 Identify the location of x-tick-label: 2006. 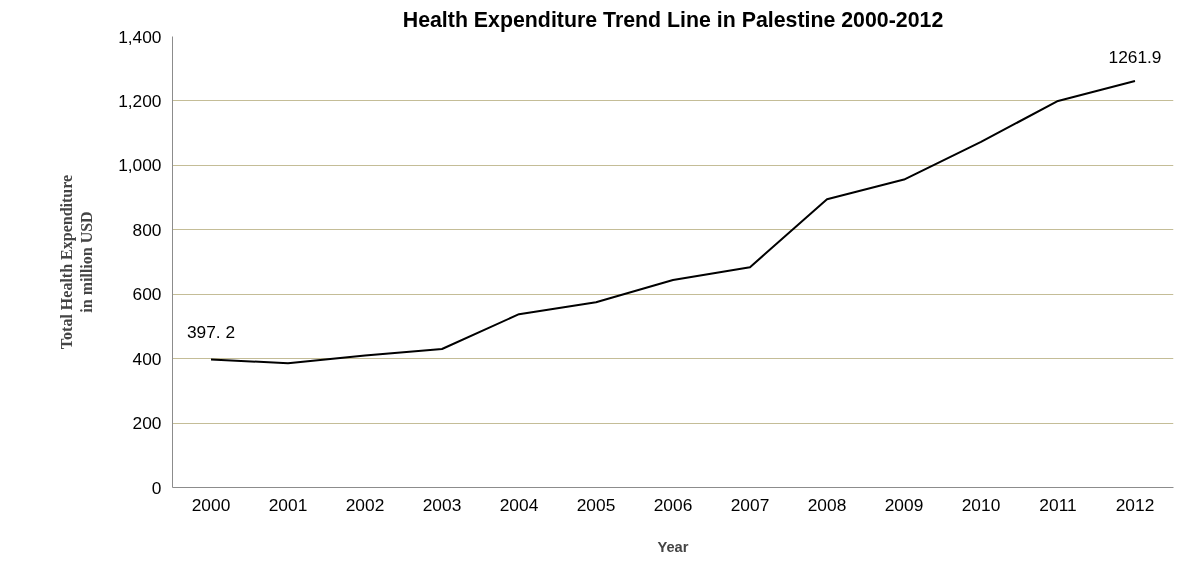
(673, 504).